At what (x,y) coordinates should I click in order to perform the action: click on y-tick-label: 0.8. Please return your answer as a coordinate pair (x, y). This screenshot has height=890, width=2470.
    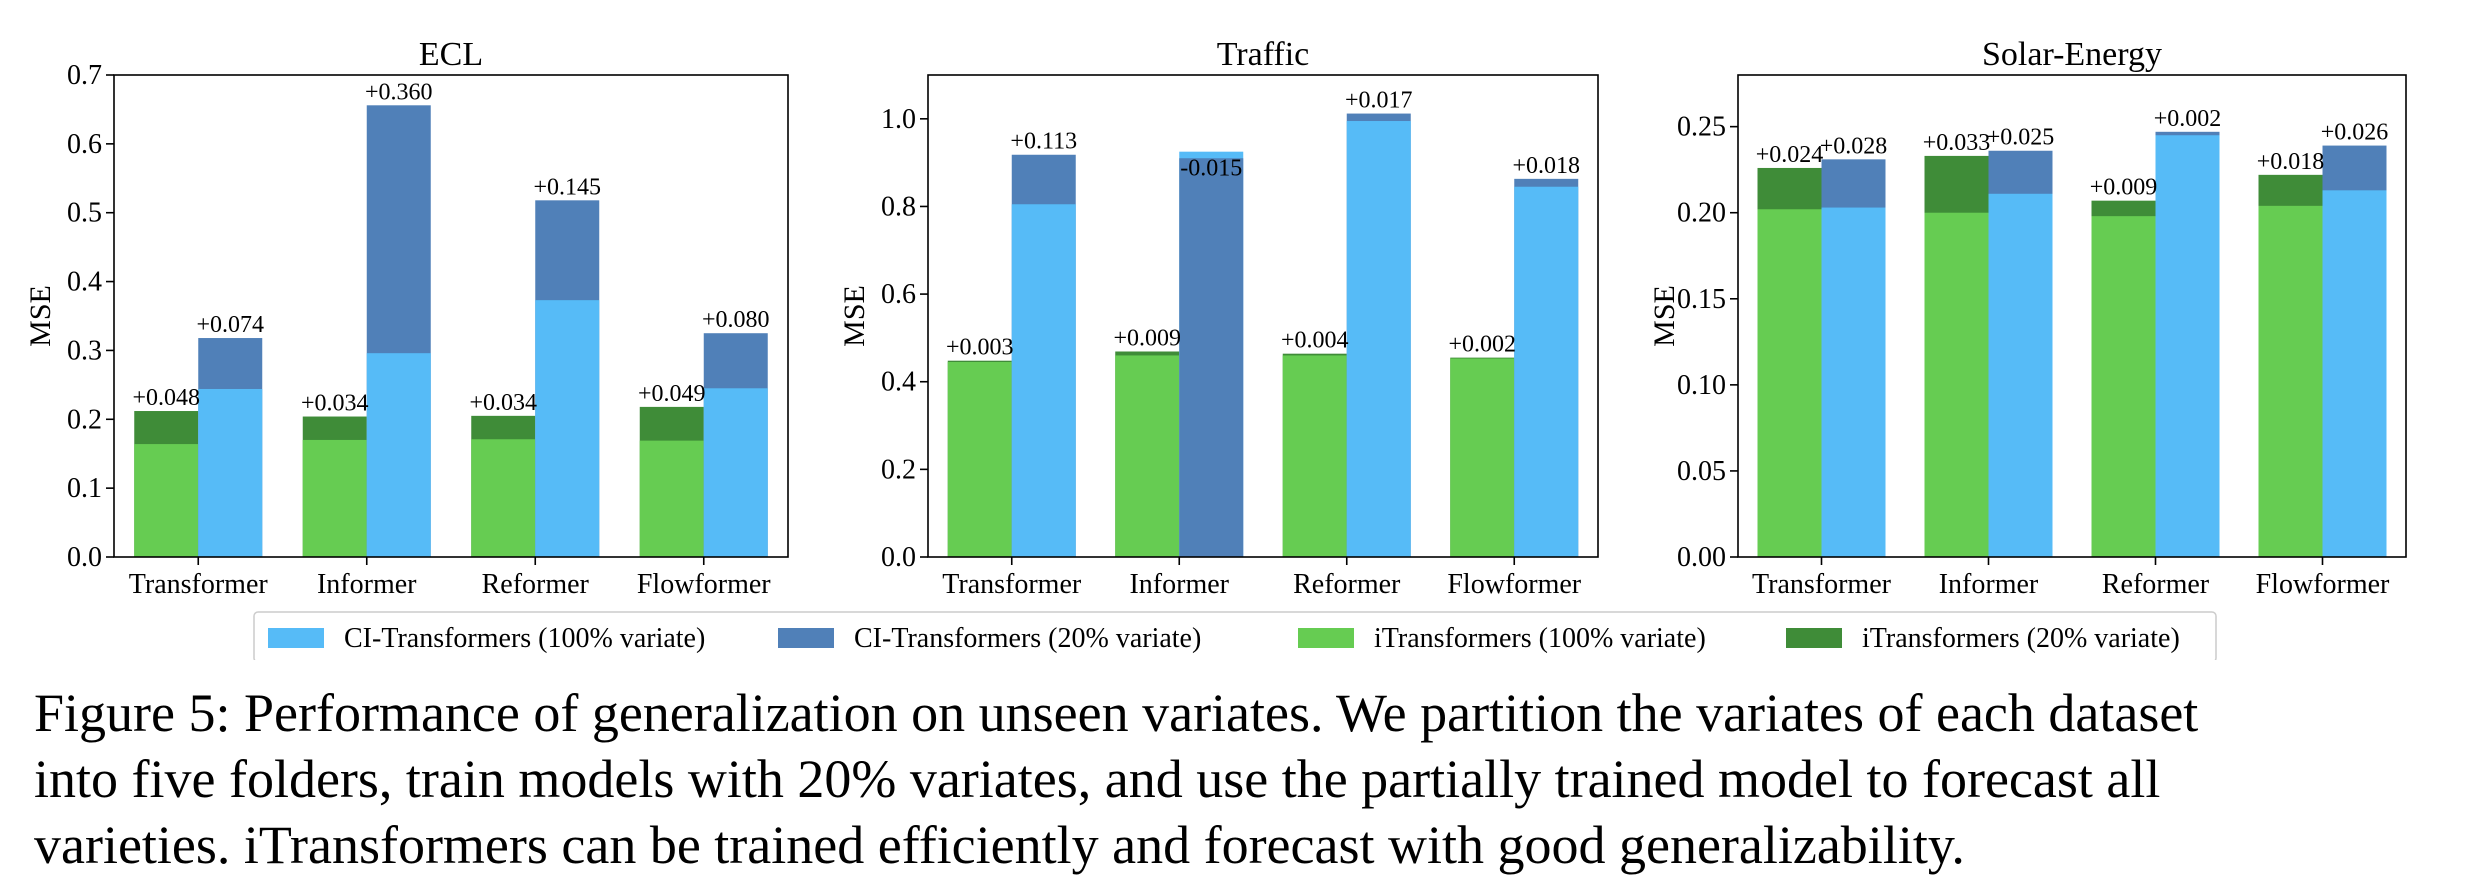
    Looking at the image, I should click on (898, 206).